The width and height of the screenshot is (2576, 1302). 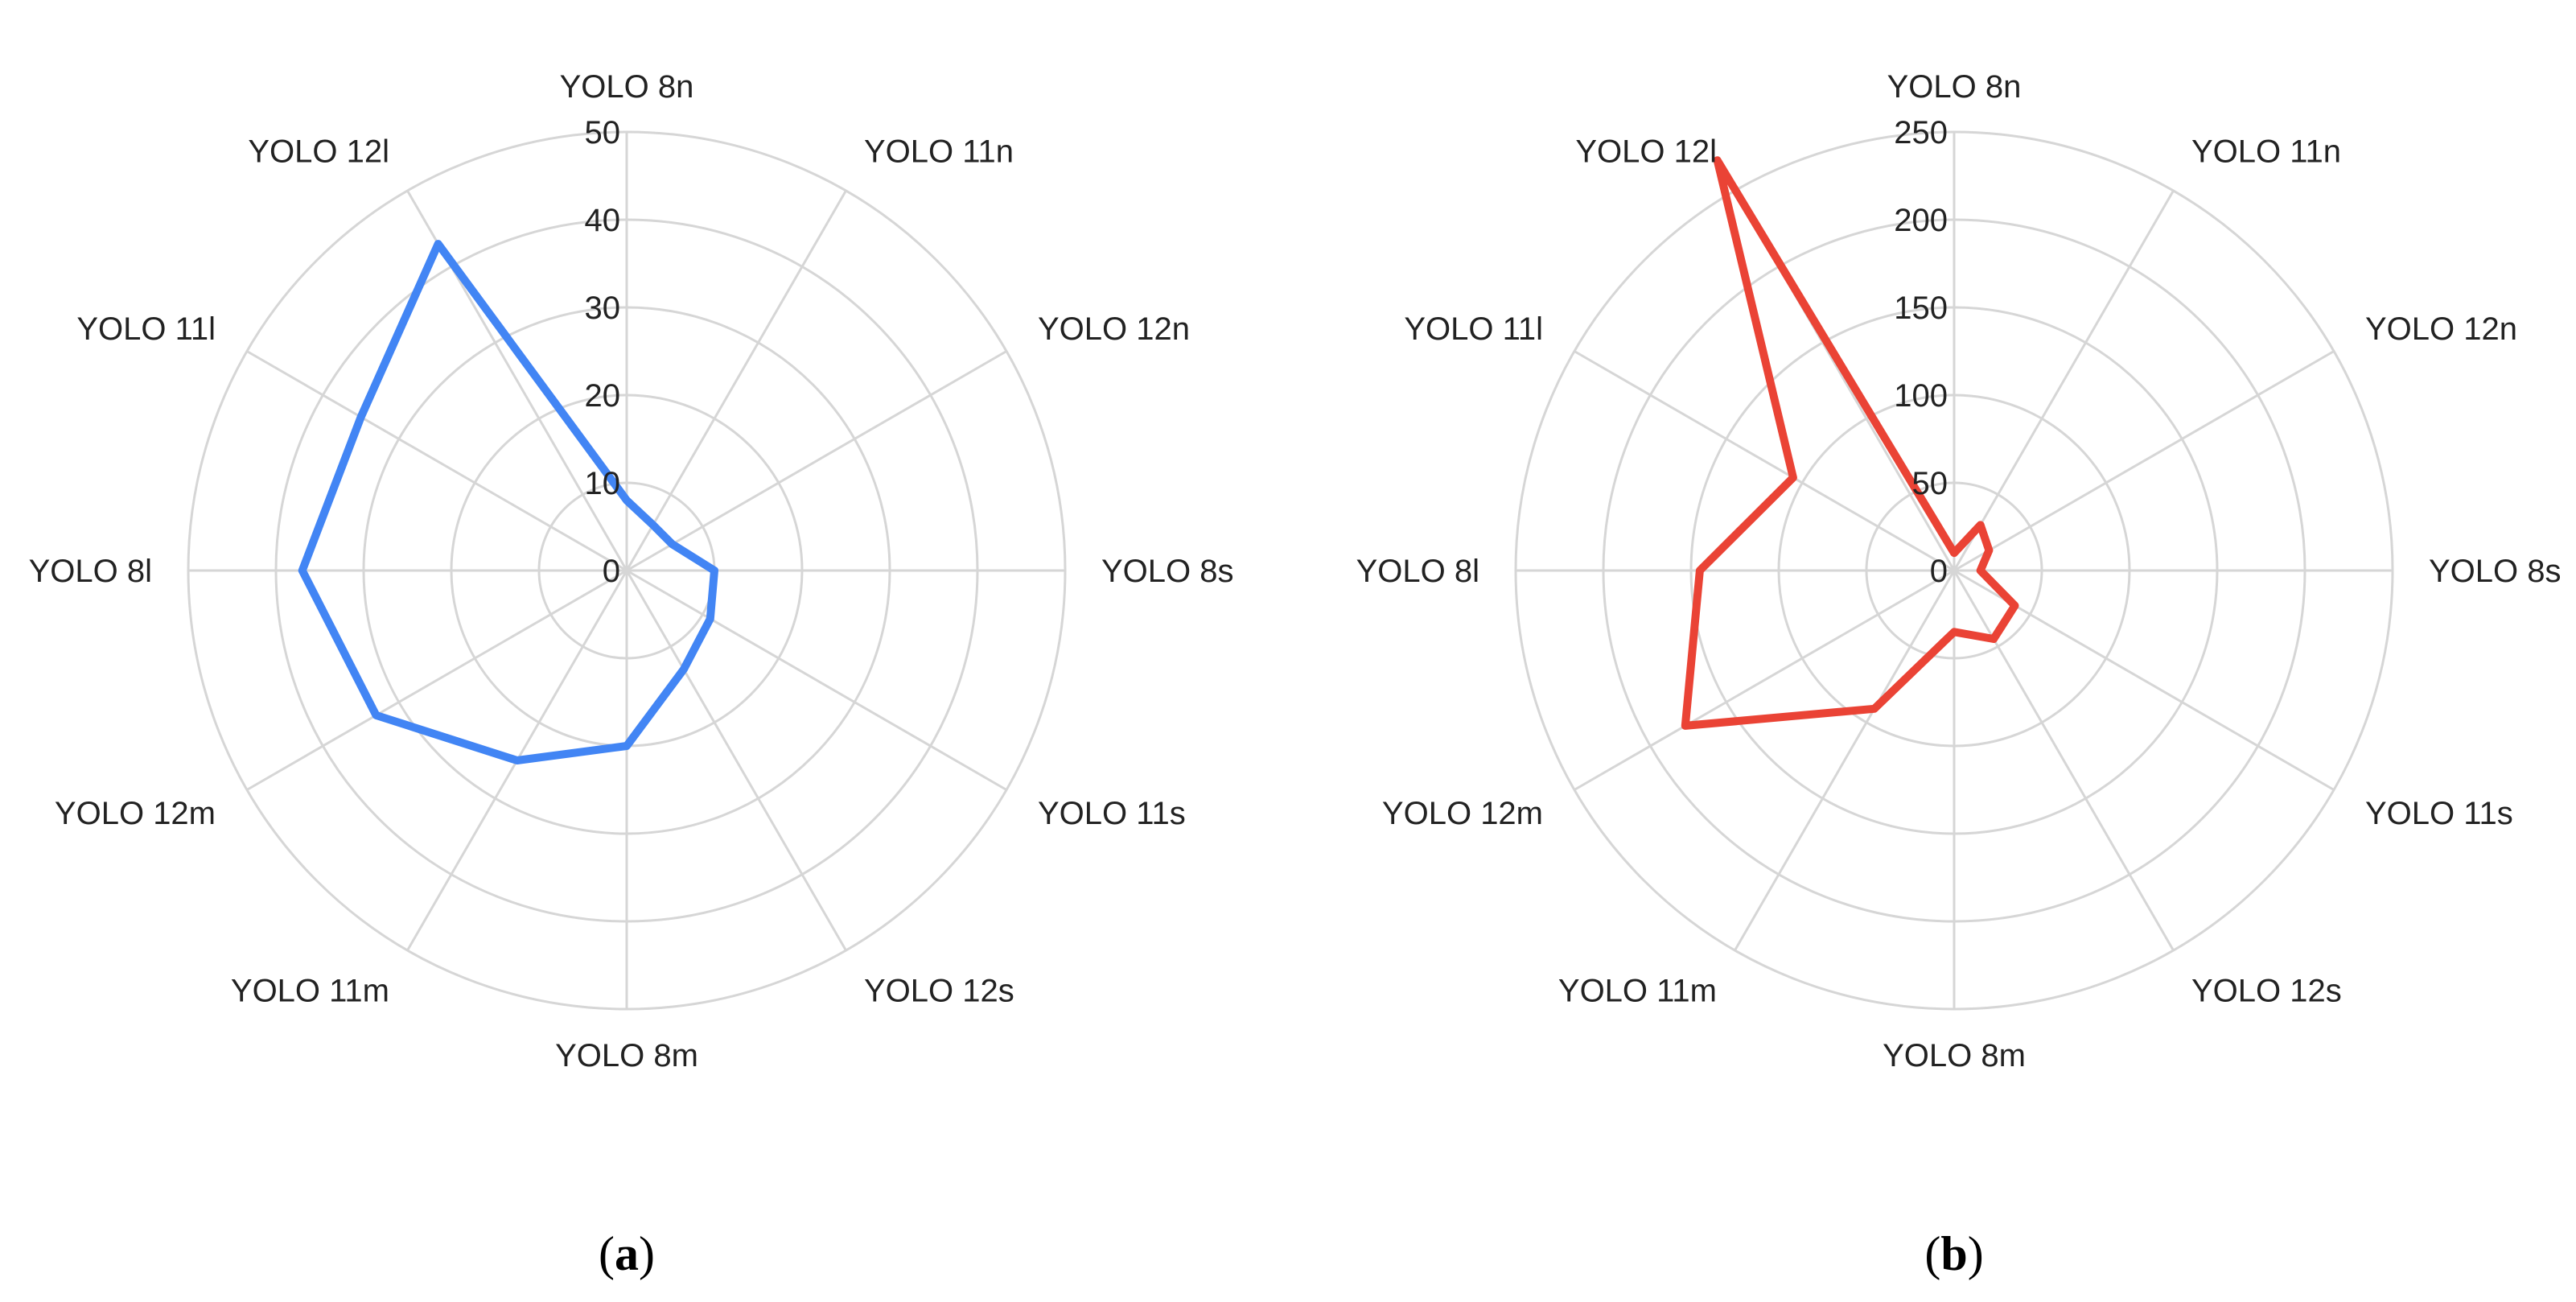 I want to click on category-label-b-5: YOLO 12s, so click(x=2266, y=990).